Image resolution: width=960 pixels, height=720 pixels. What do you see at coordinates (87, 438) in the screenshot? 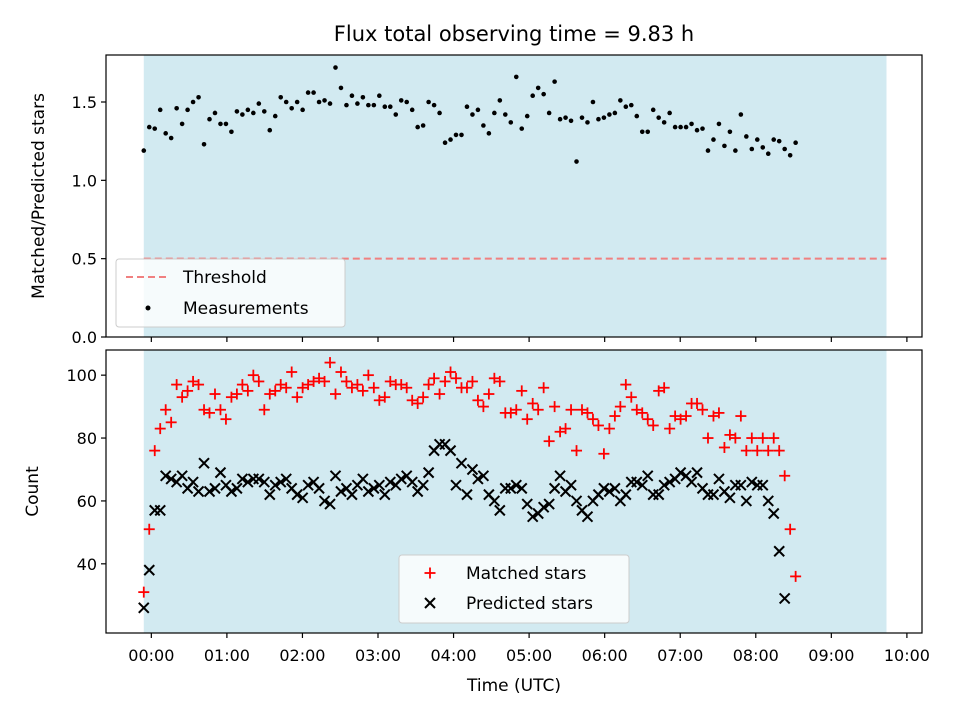
I see `bottom-y-tick-label: 80` at bounding box center [87, 438].